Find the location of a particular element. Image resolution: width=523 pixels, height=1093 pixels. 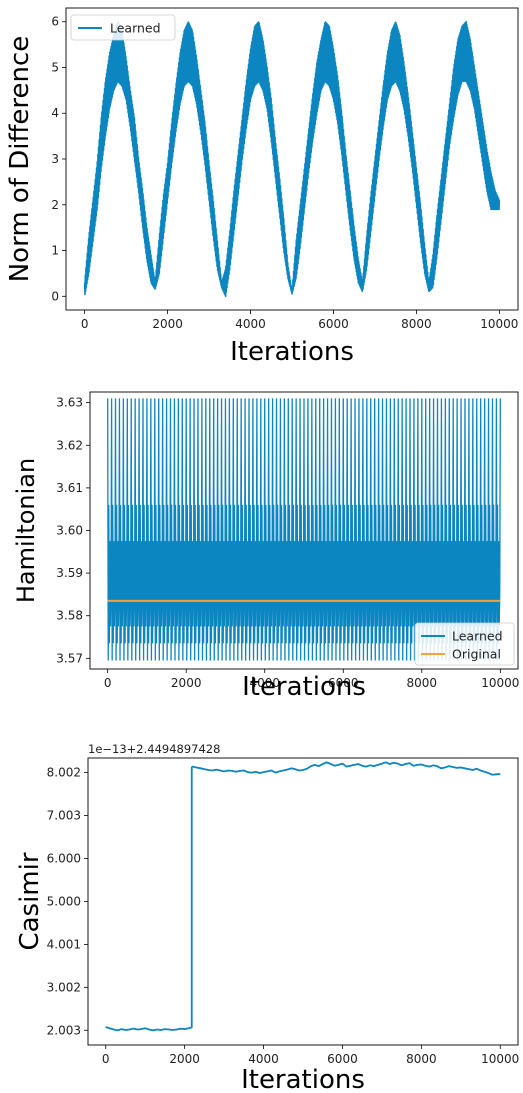

y-tick-label: 5 is located at coordinates (55, 67).